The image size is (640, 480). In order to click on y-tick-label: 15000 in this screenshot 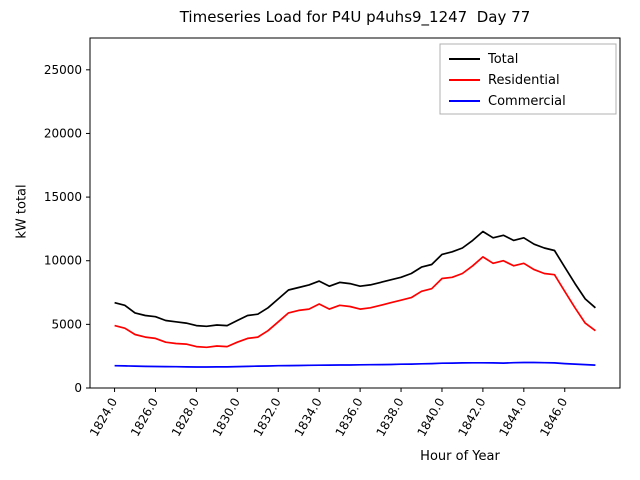, I will do `click(63, 197)`.